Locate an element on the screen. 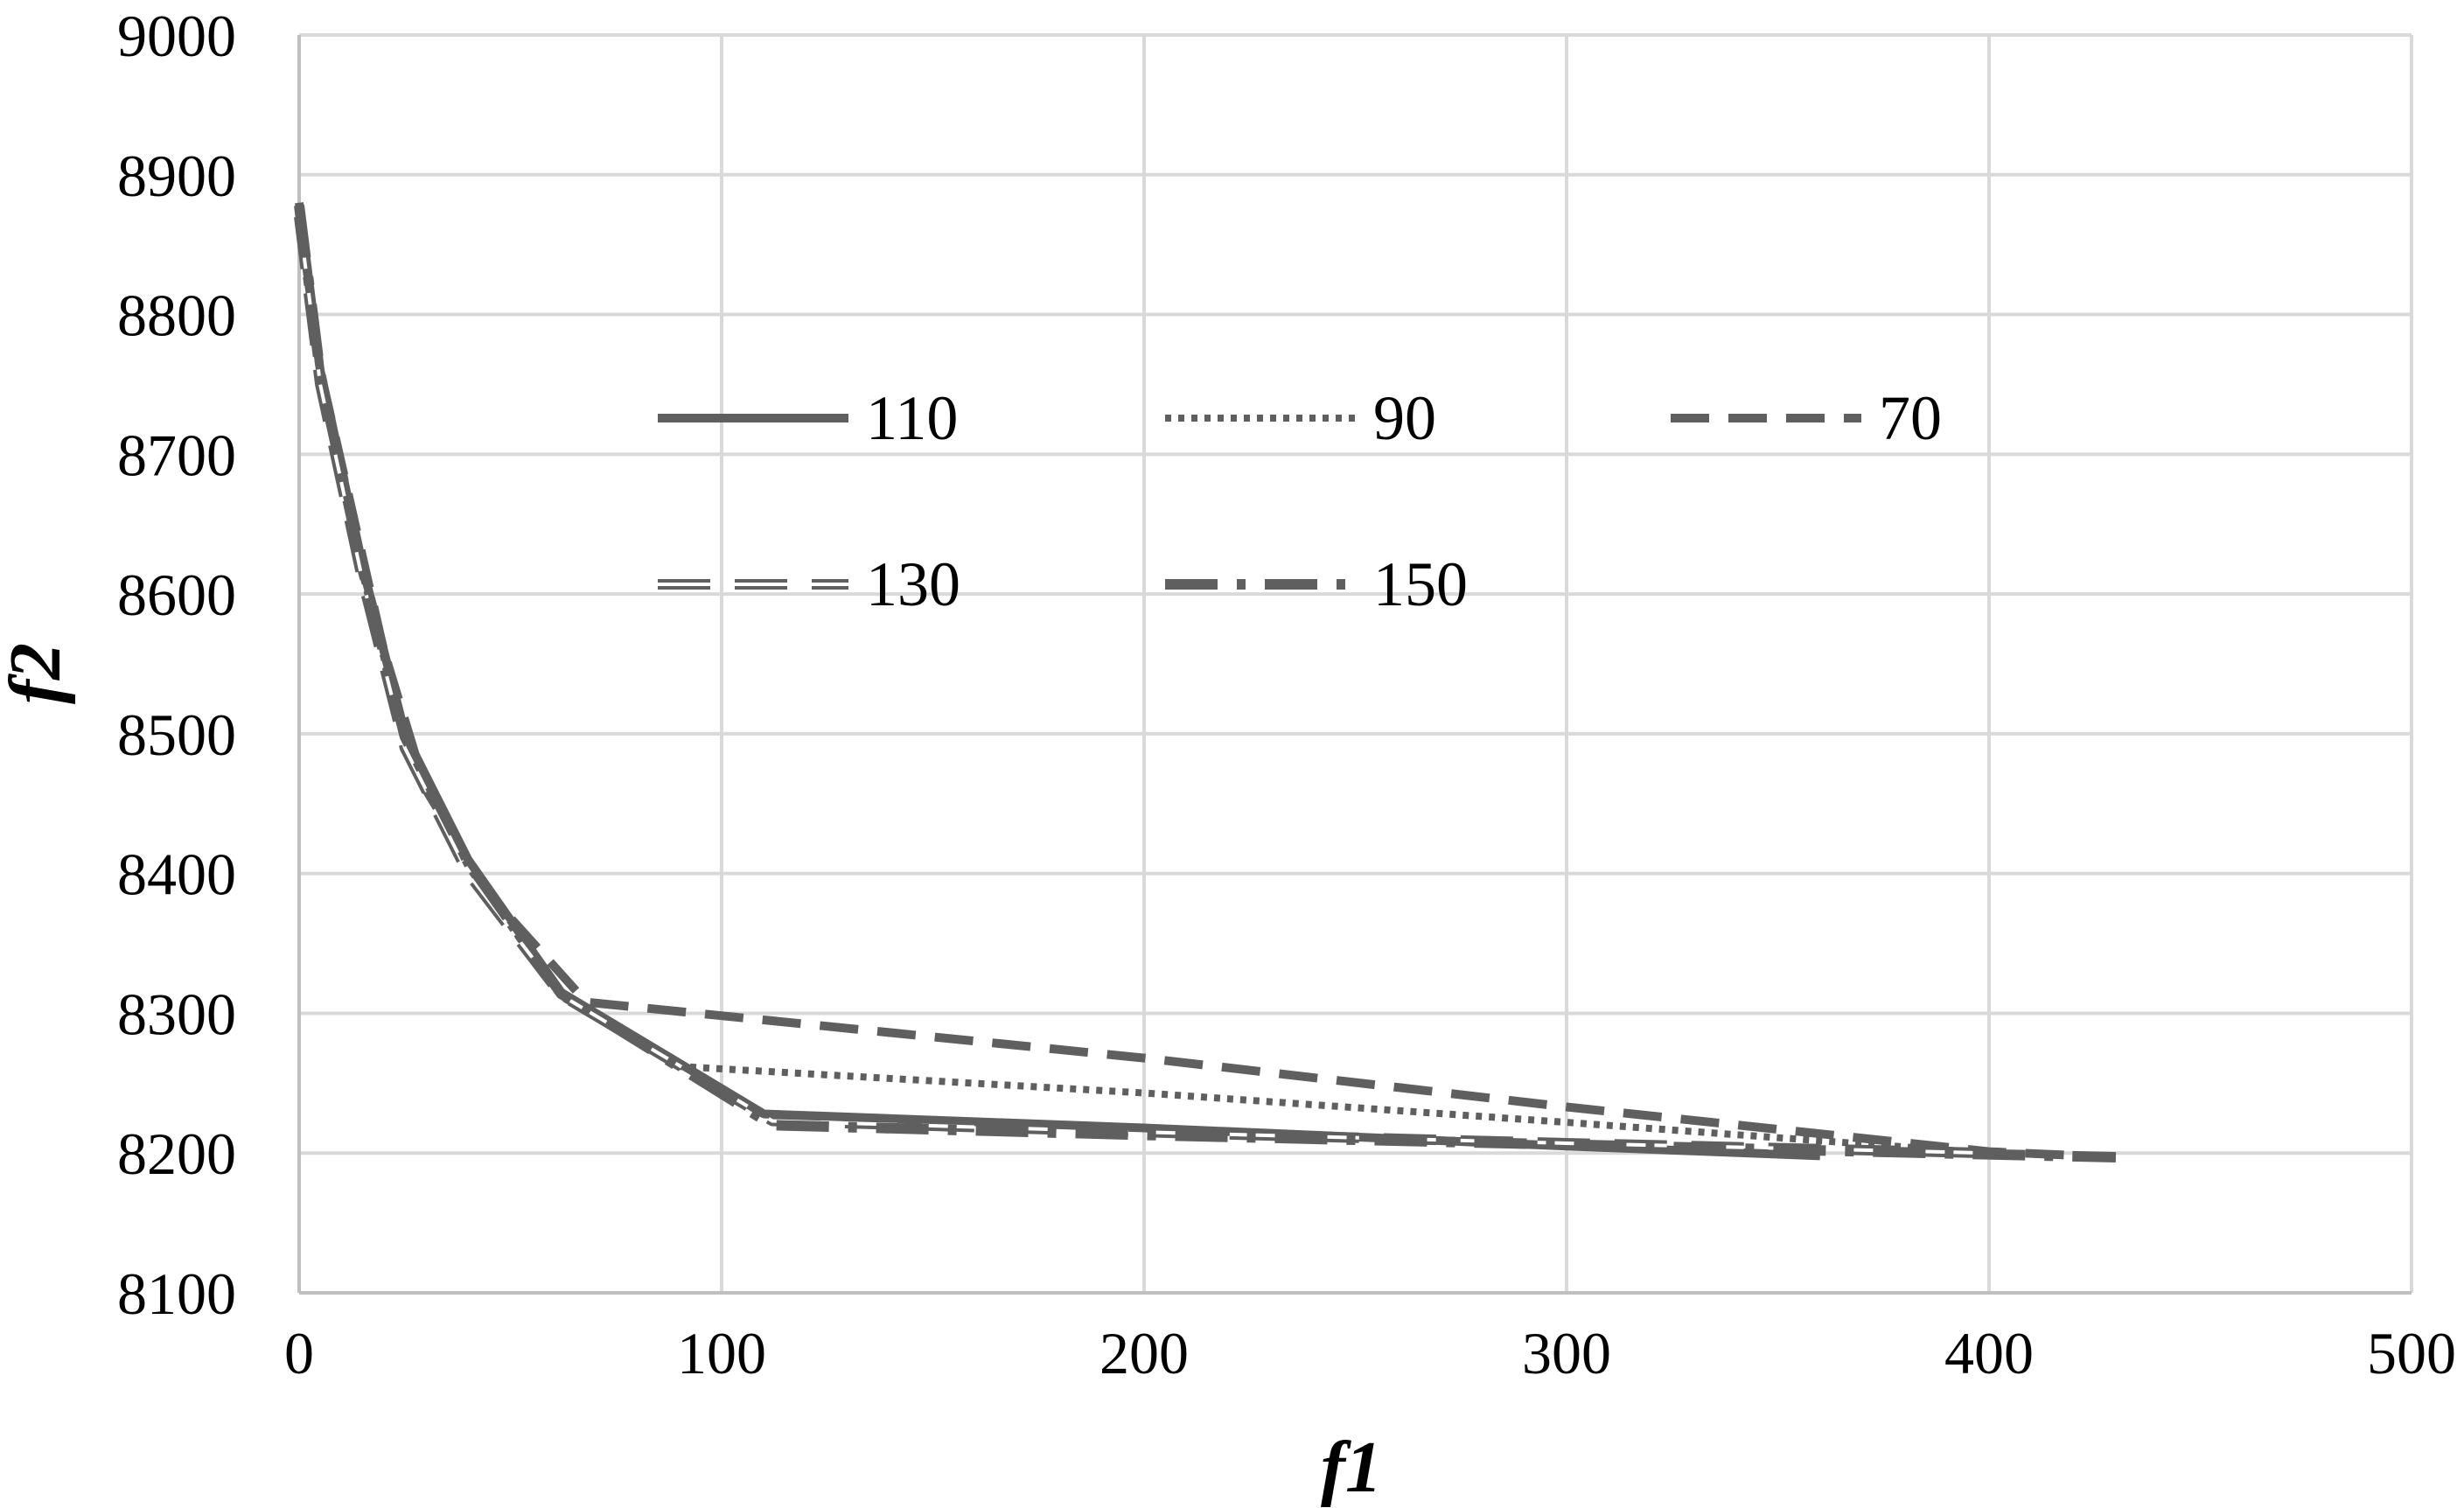 This screenshot has height=1508, width=2464. y-tick-label: 8200 is located at coordinates (177, 1154).